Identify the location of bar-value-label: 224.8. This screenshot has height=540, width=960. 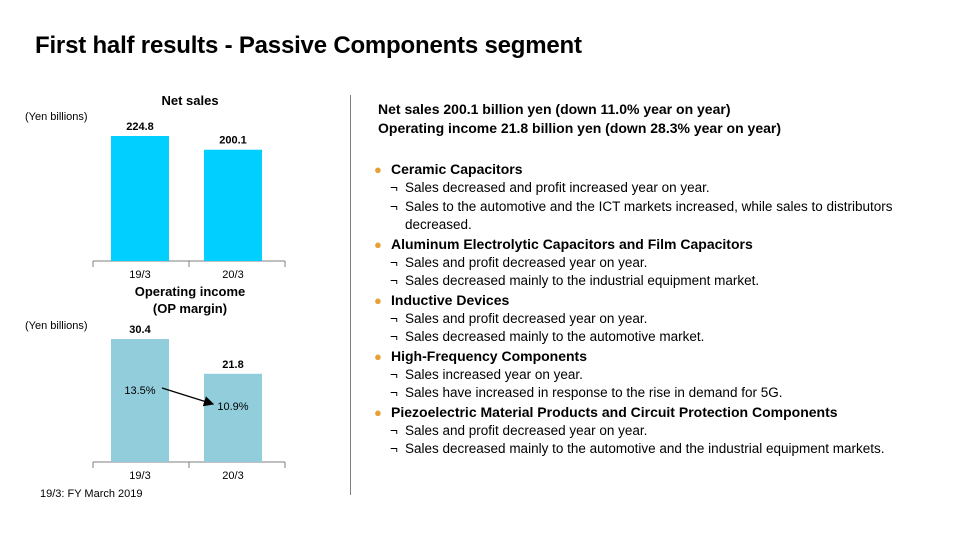
(140, 127).